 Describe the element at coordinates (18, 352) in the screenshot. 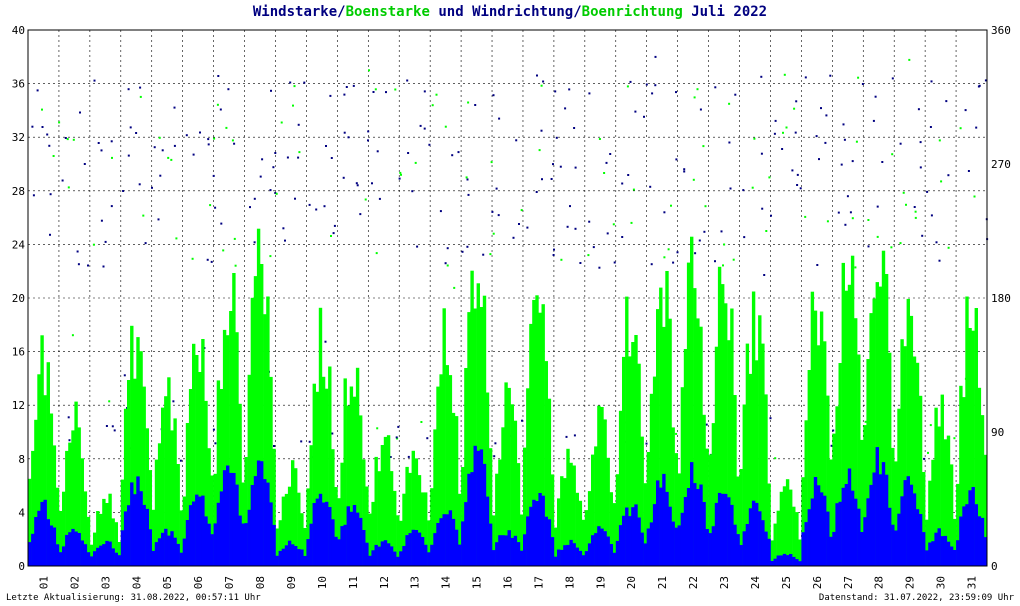

I see `y-left-tick-label: 16` at that location.